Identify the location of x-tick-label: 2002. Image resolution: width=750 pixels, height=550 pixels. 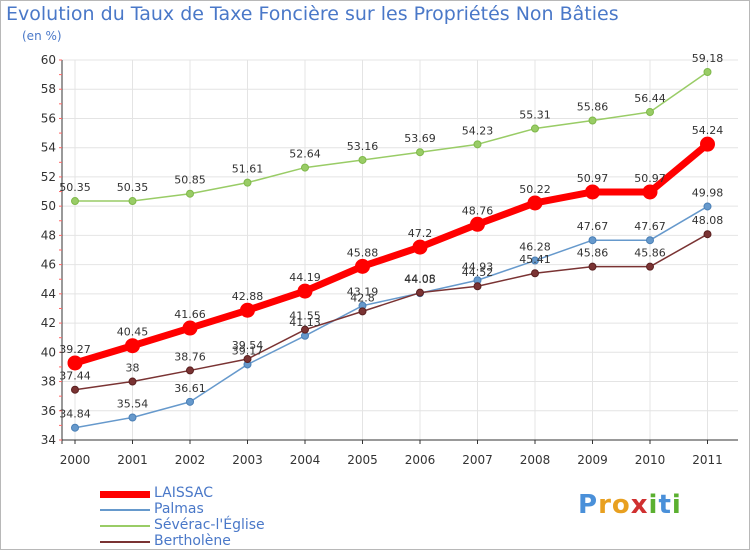
(190, 460).